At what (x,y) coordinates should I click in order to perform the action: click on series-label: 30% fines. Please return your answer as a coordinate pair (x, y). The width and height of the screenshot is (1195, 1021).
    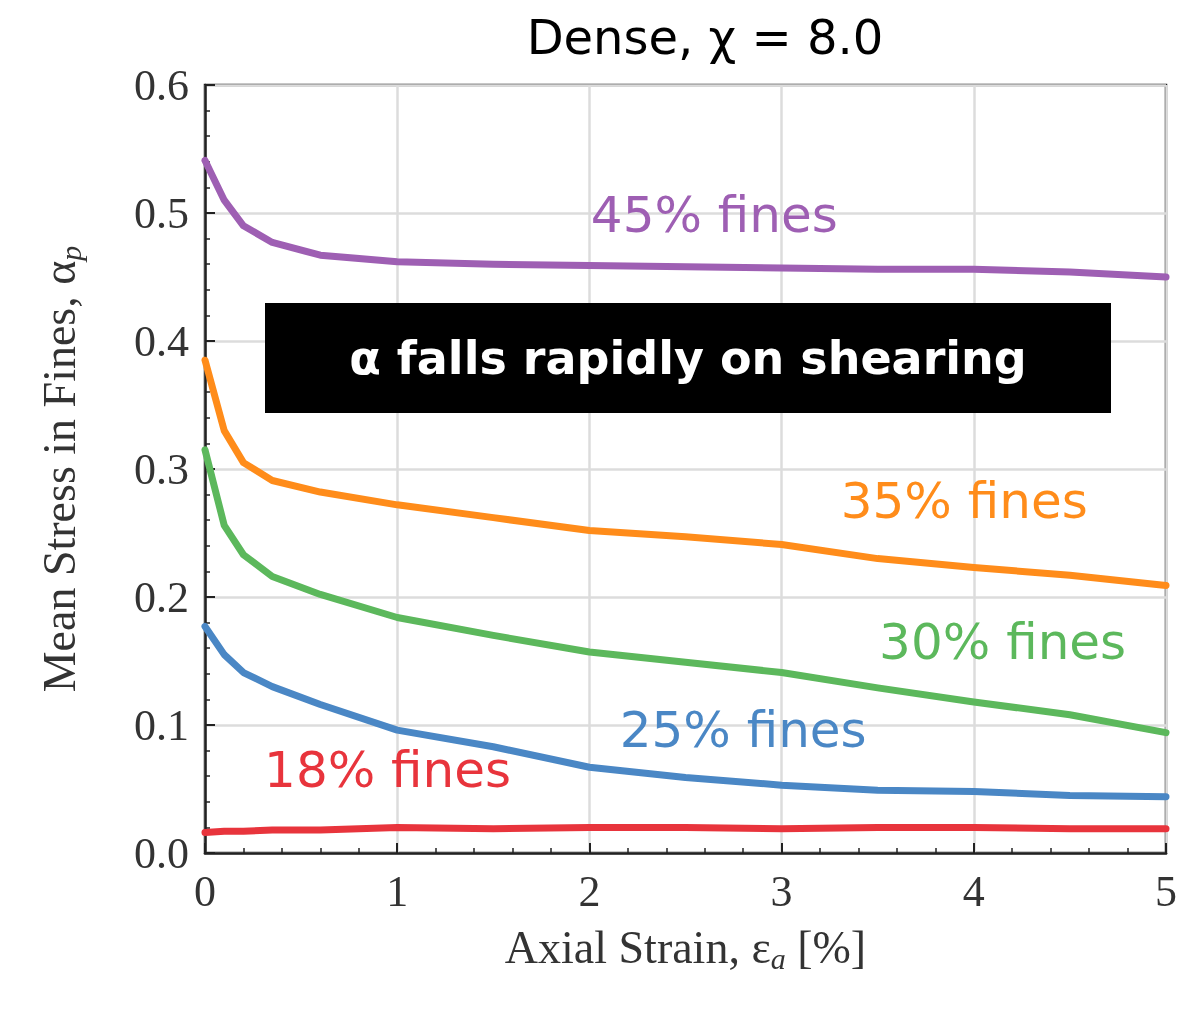
    Looking at the image, I should click on (1003, 641).